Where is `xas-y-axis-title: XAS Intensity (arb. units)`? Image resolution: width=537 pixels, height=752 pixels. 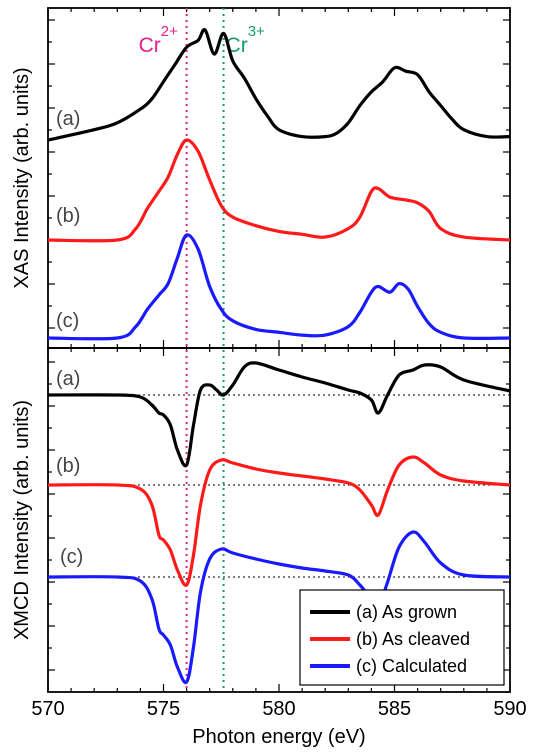
xas-y-axis-title: XAS Intensity (arb. units) is located at coordinates (22, 177).